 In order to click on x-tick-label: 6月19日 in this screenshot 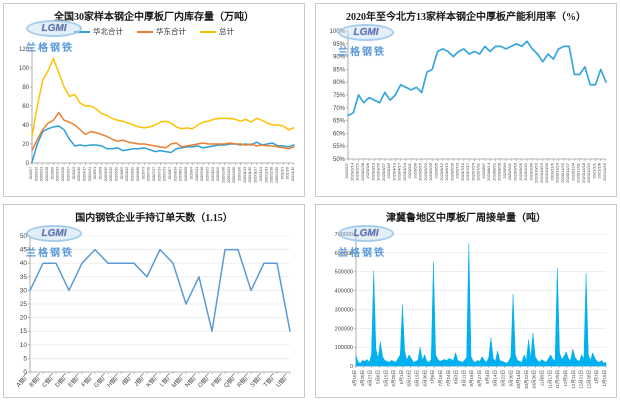, I will do `click(418, 378)`.